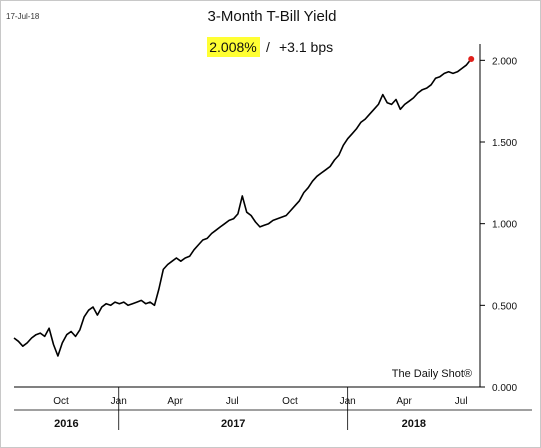 This screenshot has width=541, height=448. What do you see at coordinates (233, 424) in the screenshot?
I see `year-label: 2017` at bounding box center [233, 424].